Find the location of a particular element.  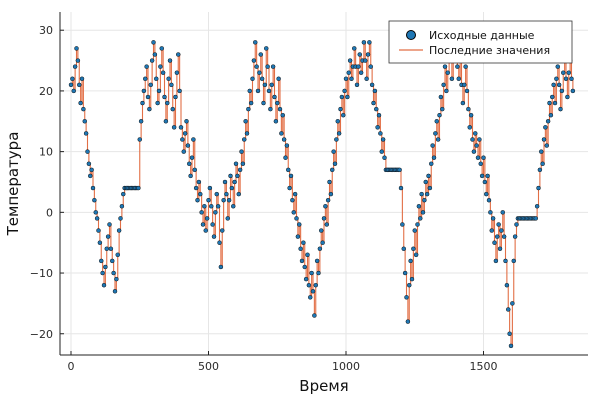

x-axis-title: Время is located at coordinates (323, 386).